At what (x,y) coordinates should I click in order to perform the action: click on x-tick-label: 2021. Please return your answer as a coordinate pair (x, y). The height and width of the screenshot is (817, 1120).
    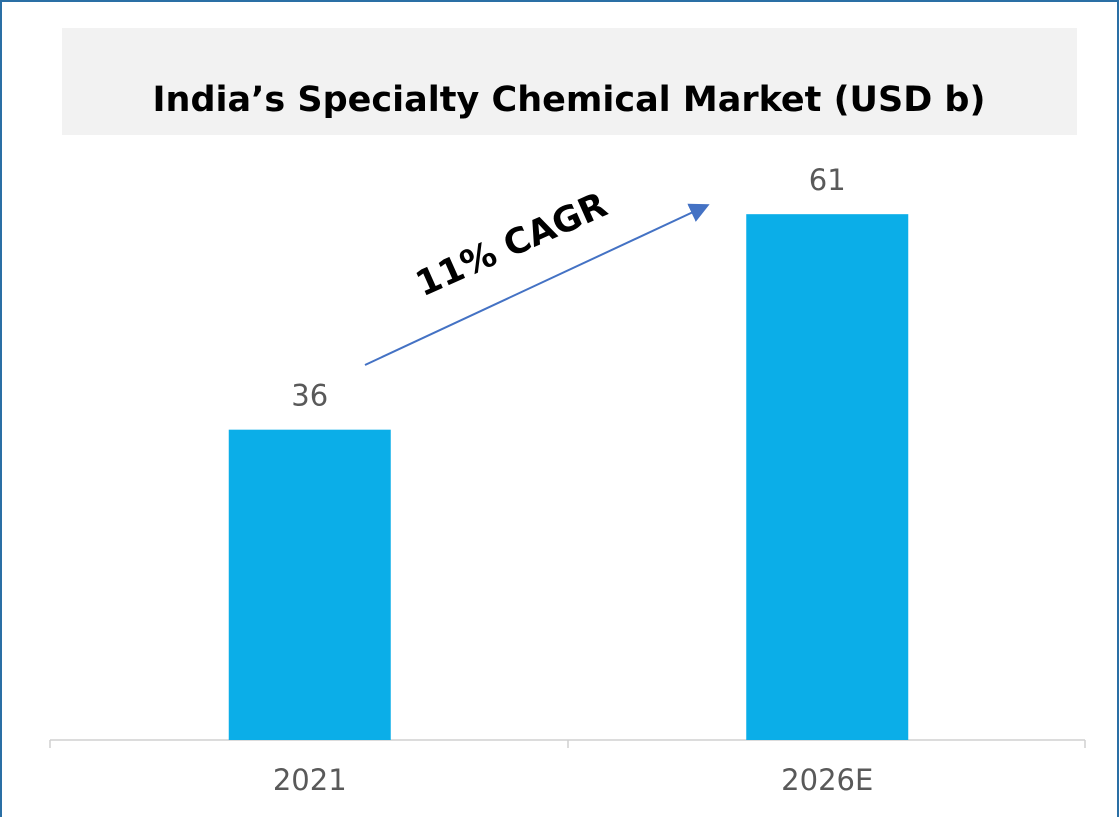
    Looking at the image, I should click on (310, 780).